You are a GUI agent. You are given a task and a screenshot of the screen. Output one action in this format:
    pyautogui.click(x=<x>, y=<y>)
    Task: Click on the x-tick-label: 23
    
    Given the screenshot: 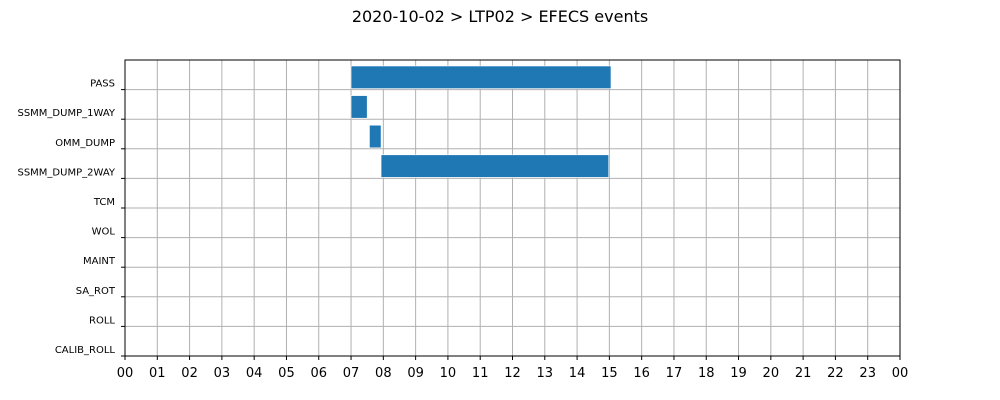 What is the action you would take?
    pyautogui.click(x=867, y=373)
    